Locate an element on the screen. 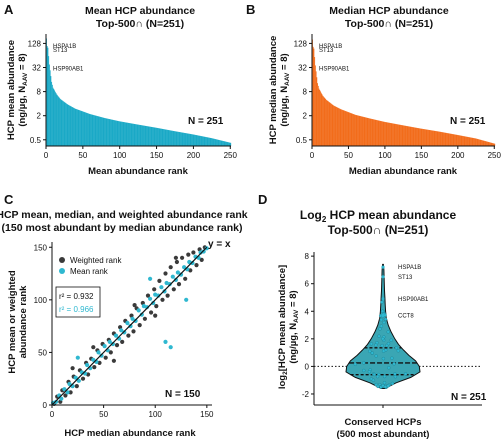 The height and width of the screenshot is (443, 502). panel-c-ylabel-line1: HCP mean or weighted is located at coordinates (12, 321).